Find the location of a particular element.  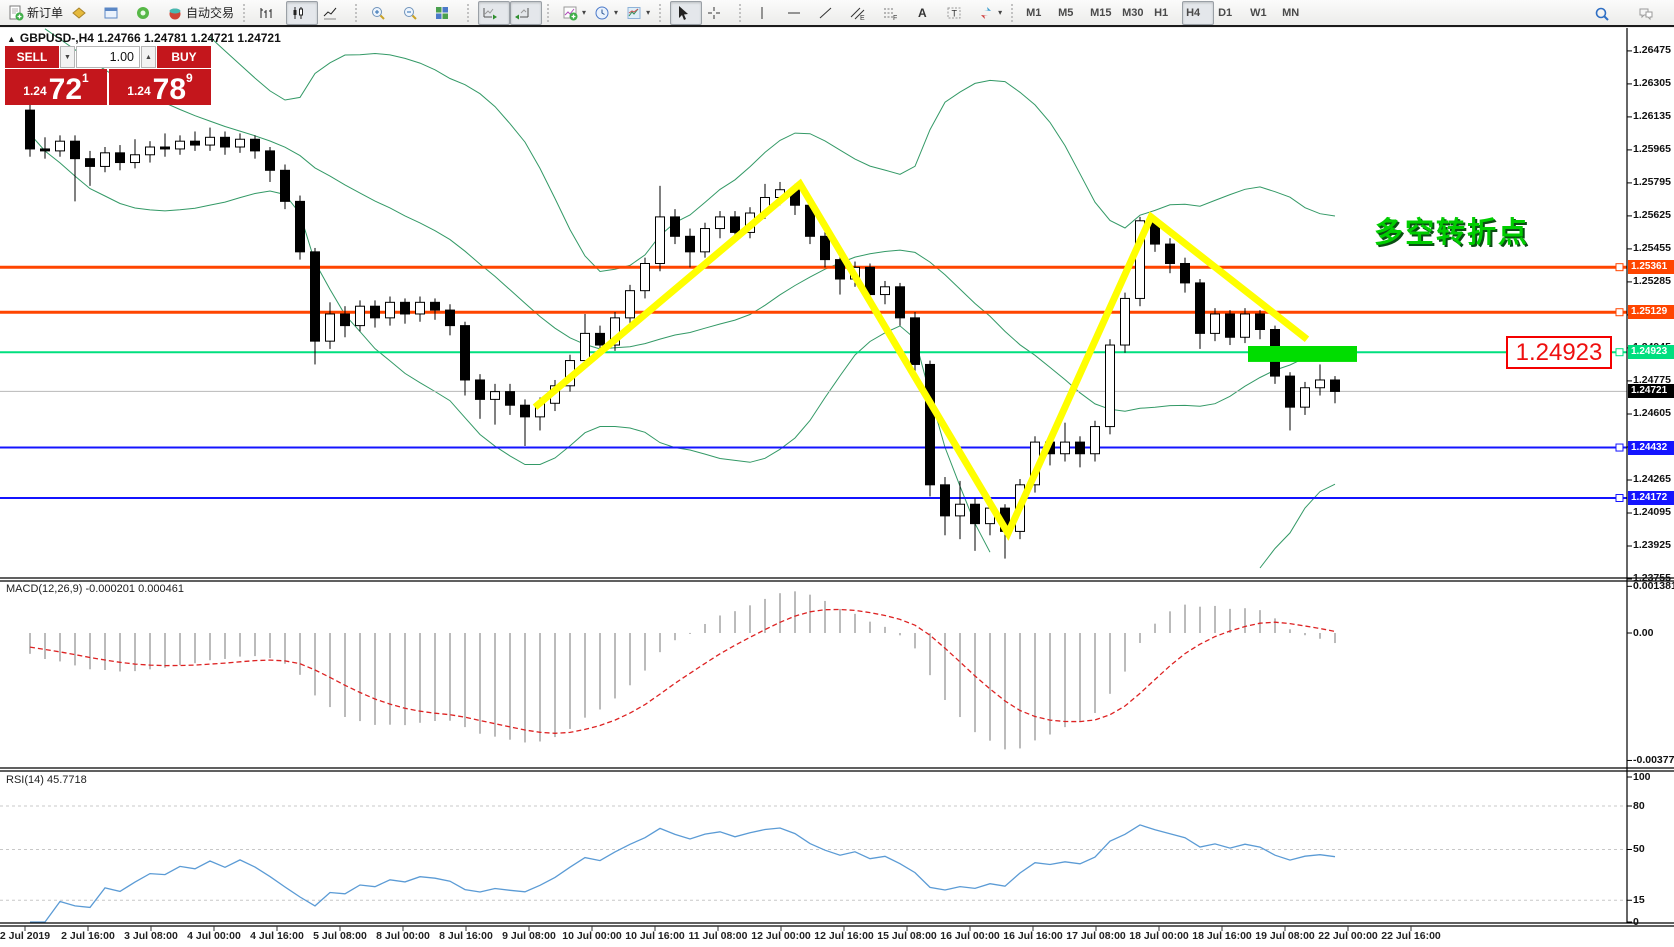

price-tick-label: 1.24605 is located at coordinates (1652, 413).